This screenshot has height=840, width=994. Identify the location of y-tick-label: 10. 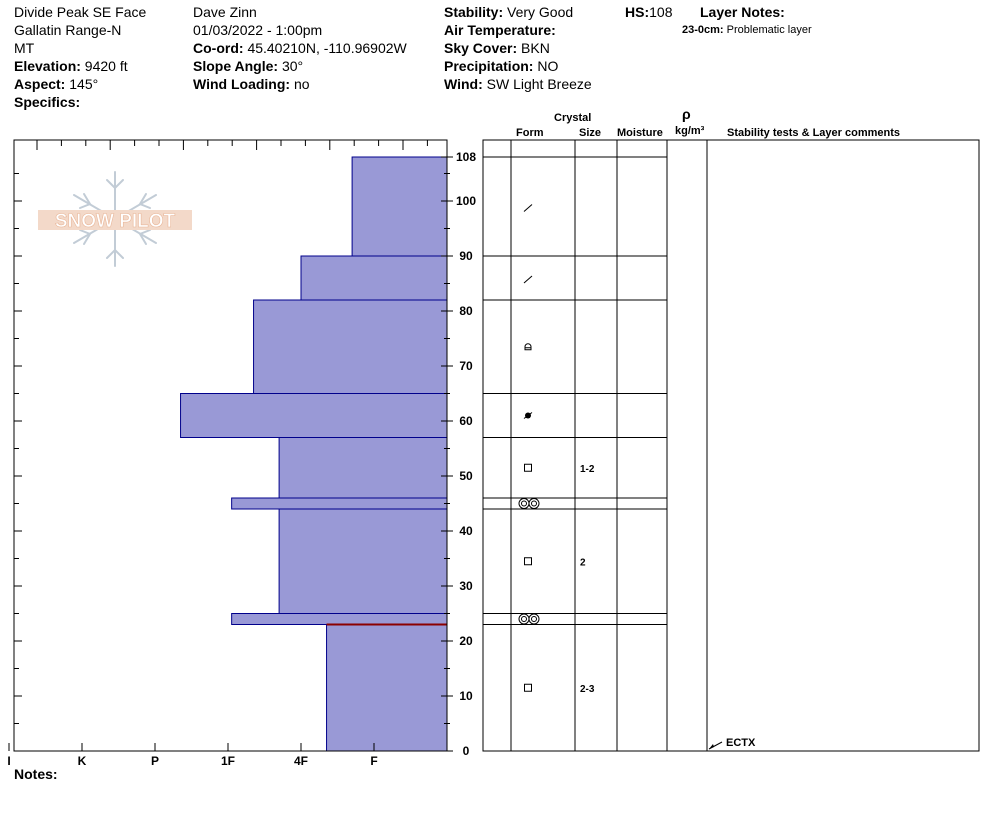
(466, 696).